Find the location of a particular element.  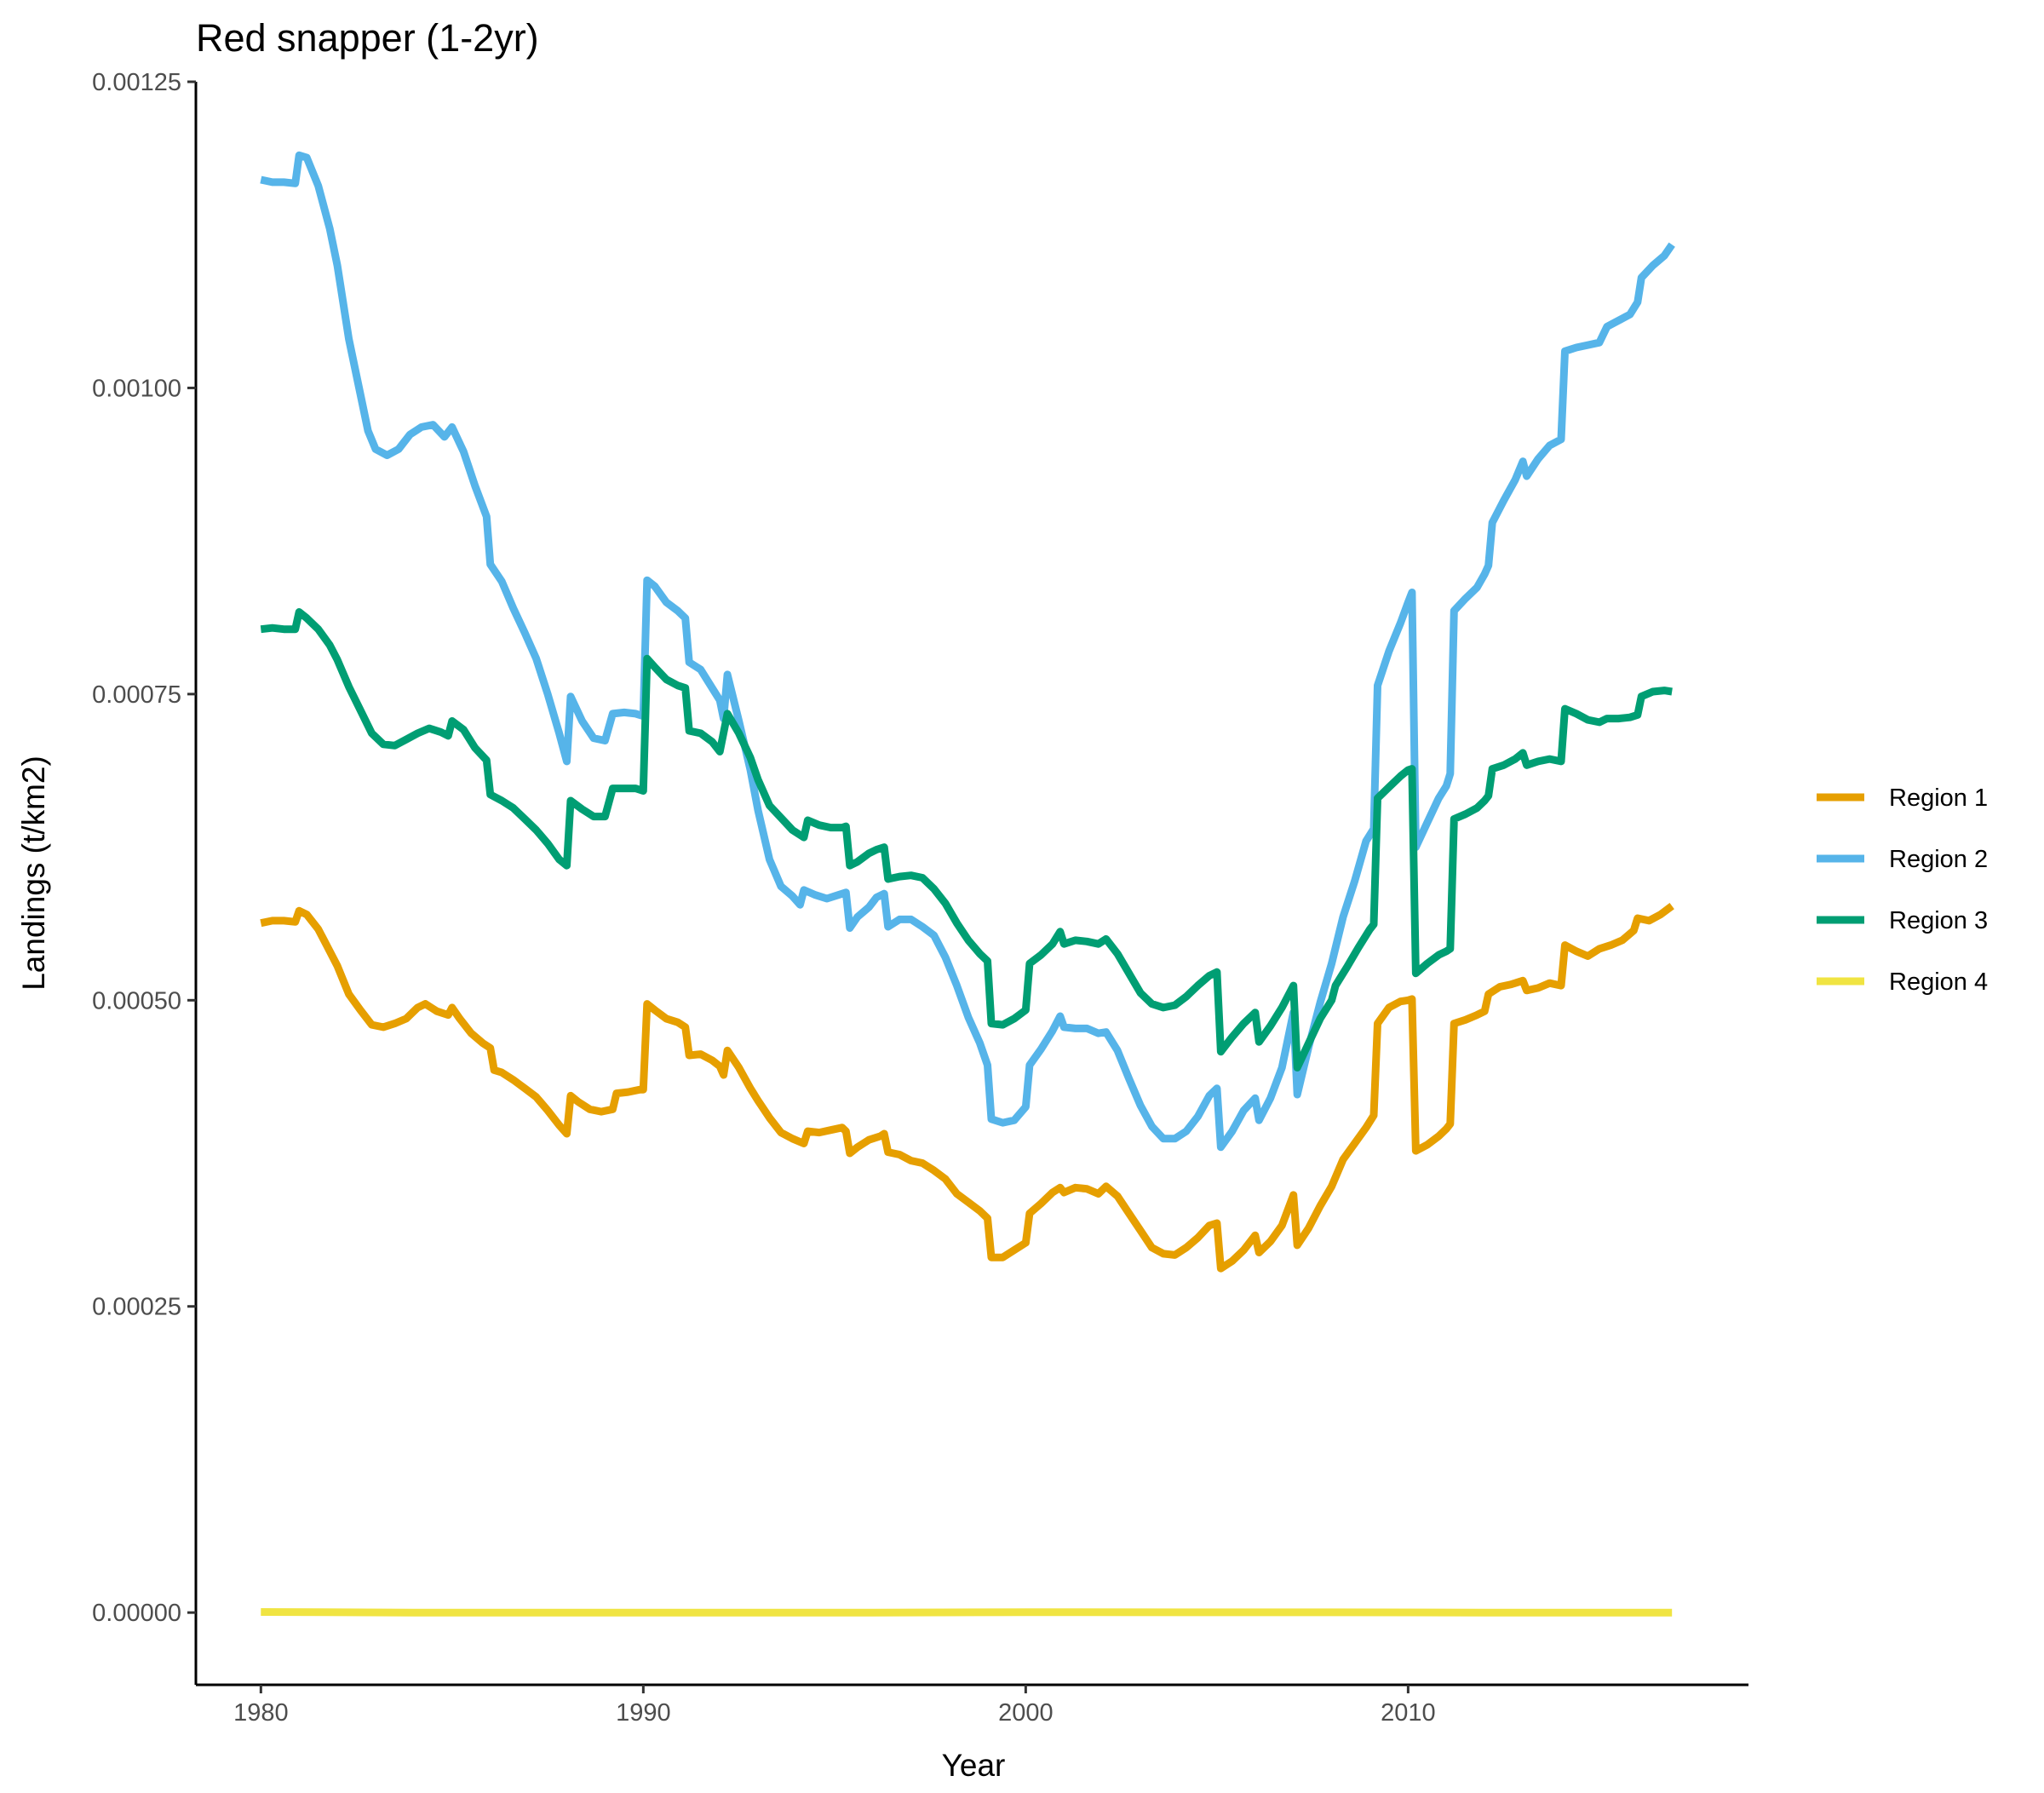

legend-label: Region 3 is located at coordinates (1938, 920).